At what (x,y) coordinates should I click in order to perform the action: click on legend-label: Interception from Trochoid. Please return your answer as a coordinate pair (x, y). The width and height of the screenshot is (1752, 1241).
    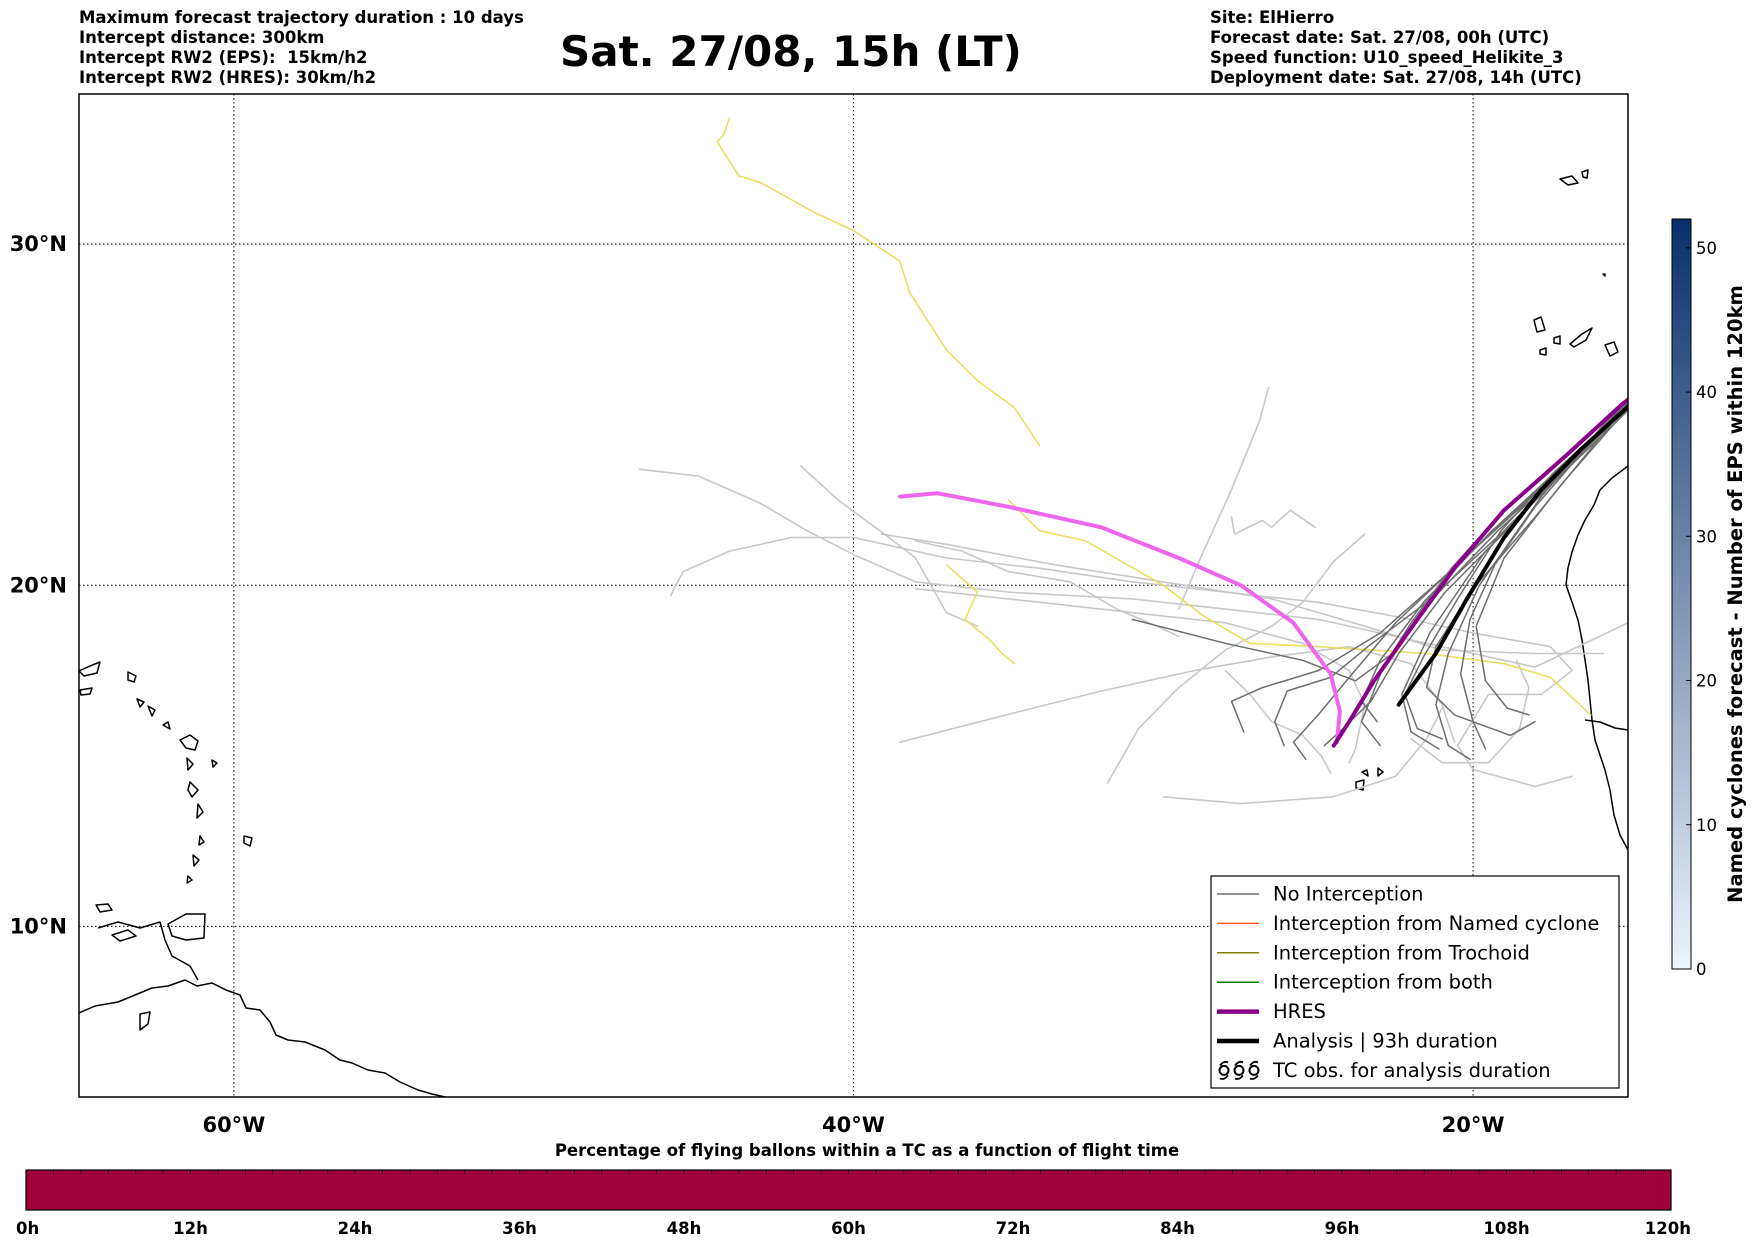
    Looking at the image, I should click on (1401, 952).